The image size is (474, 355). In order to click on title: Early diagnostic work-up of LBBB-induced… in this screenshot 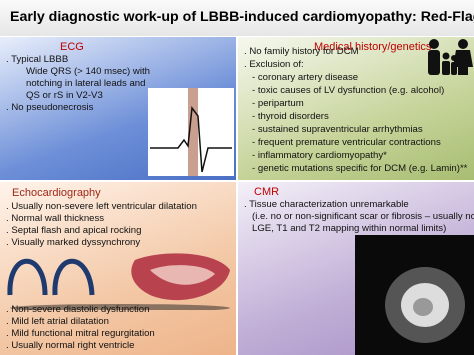, I will do `click(242, 17)`.